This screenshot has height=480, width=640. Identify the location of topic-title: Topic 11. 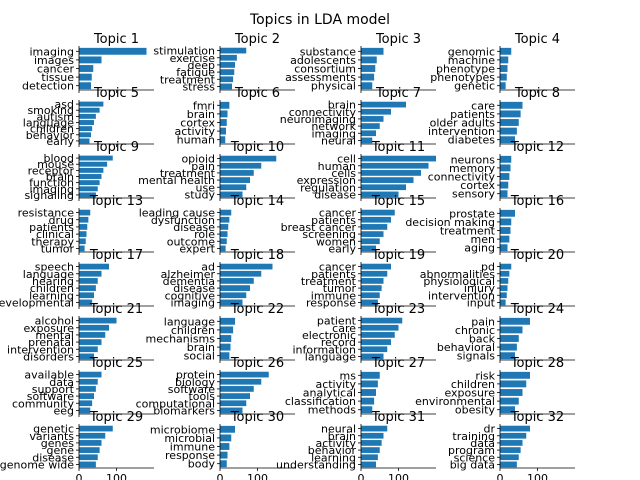
(398, 147).